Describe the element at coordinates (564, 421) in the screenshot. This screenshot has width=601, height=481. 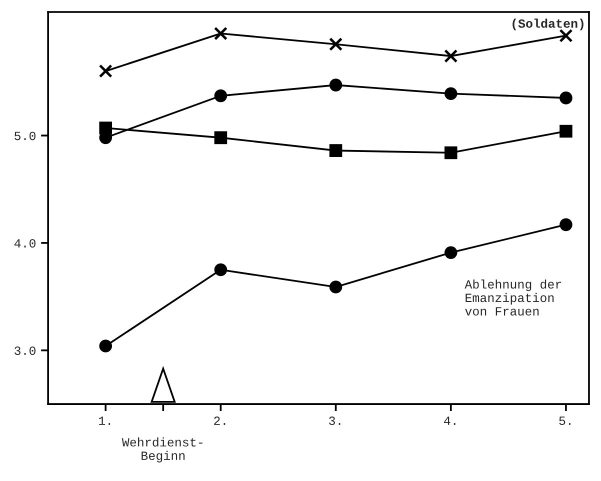
I see `x-tick-label: 5.` at that location.